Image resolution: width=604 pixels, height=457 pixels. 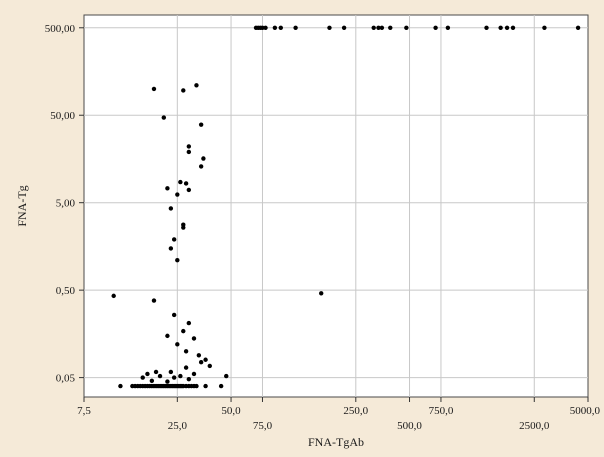 I want to click on y-axis-label: FNA-Tg, so click(x=22, y=205).